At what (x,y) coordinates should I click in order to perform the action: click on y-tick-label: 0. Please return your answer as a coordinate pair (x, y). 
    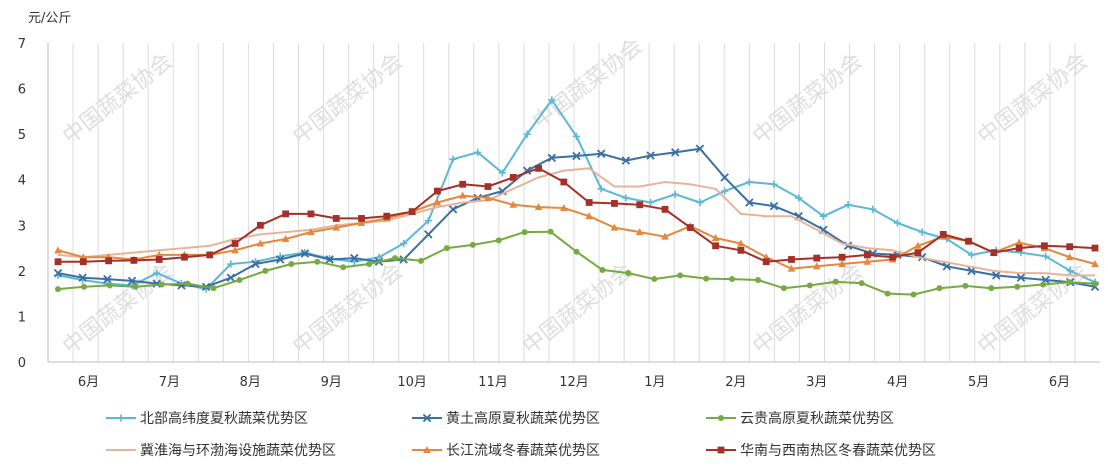
    Looking at the image, I should click on (22, 363).